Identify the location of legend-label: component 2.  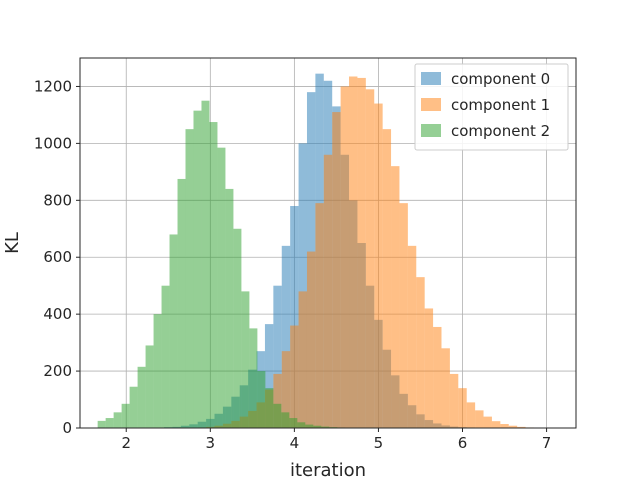
(500, 131).